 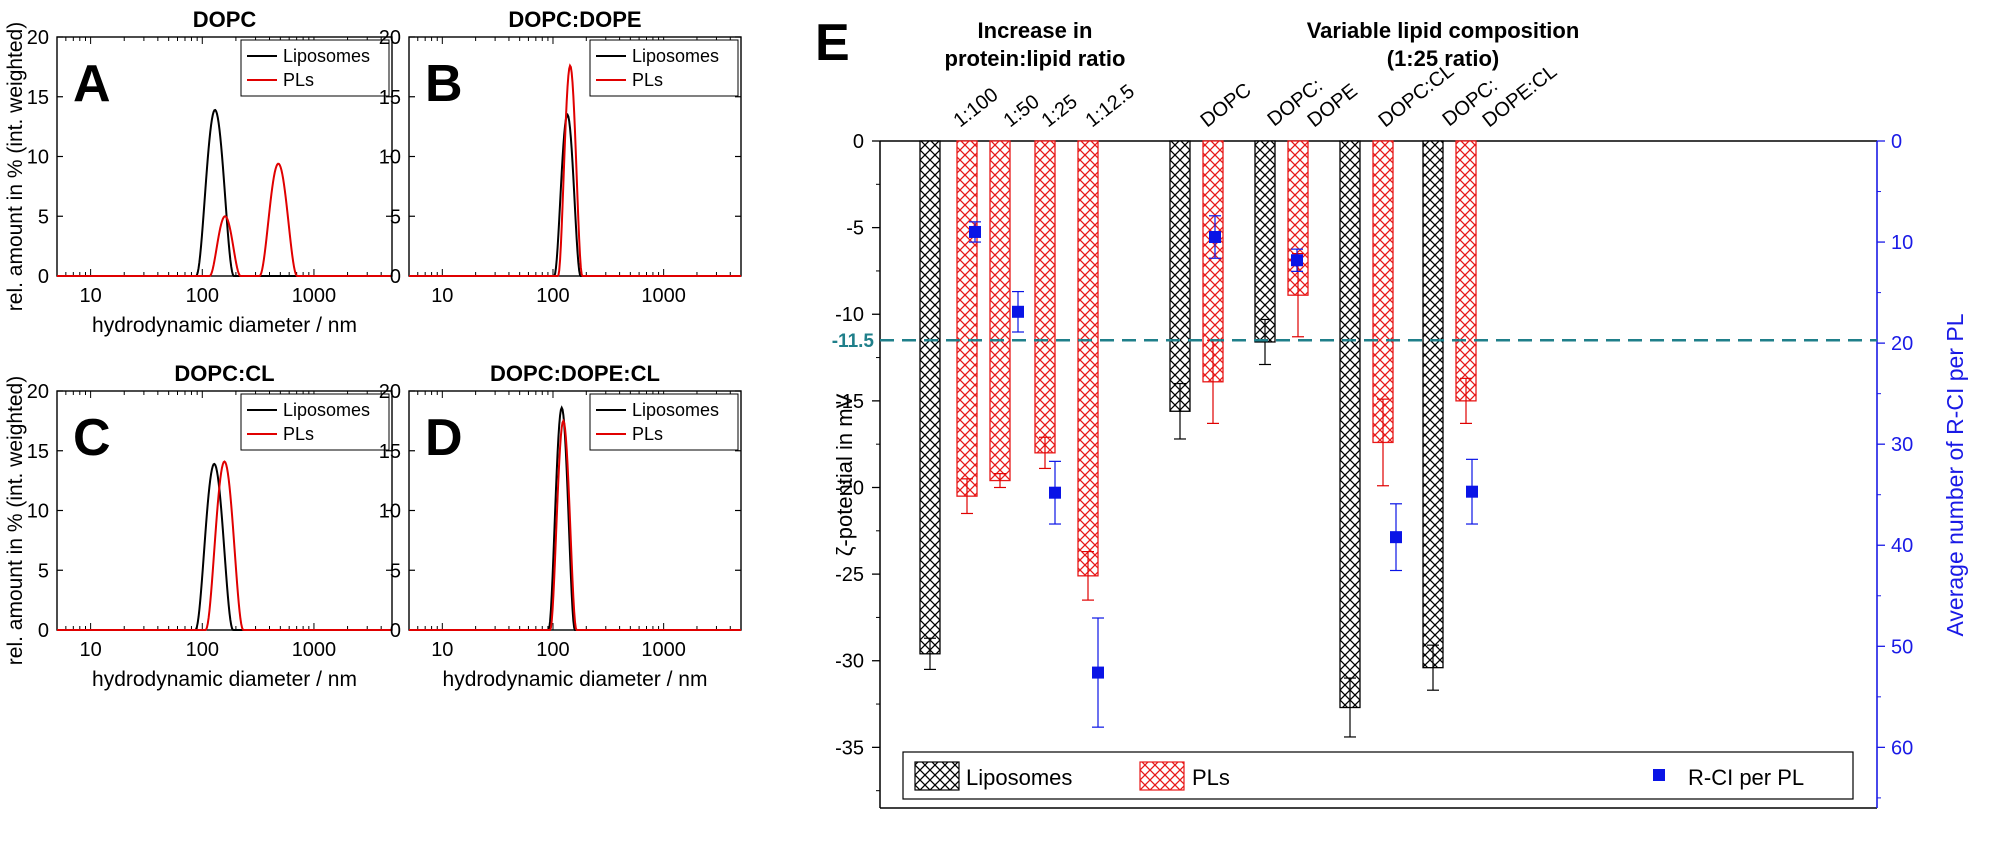 What do you see at coordinates (1746, 777) in the screenshot?
I see `legend-label: R-CI per PL` at bounding box center [1746, 777].